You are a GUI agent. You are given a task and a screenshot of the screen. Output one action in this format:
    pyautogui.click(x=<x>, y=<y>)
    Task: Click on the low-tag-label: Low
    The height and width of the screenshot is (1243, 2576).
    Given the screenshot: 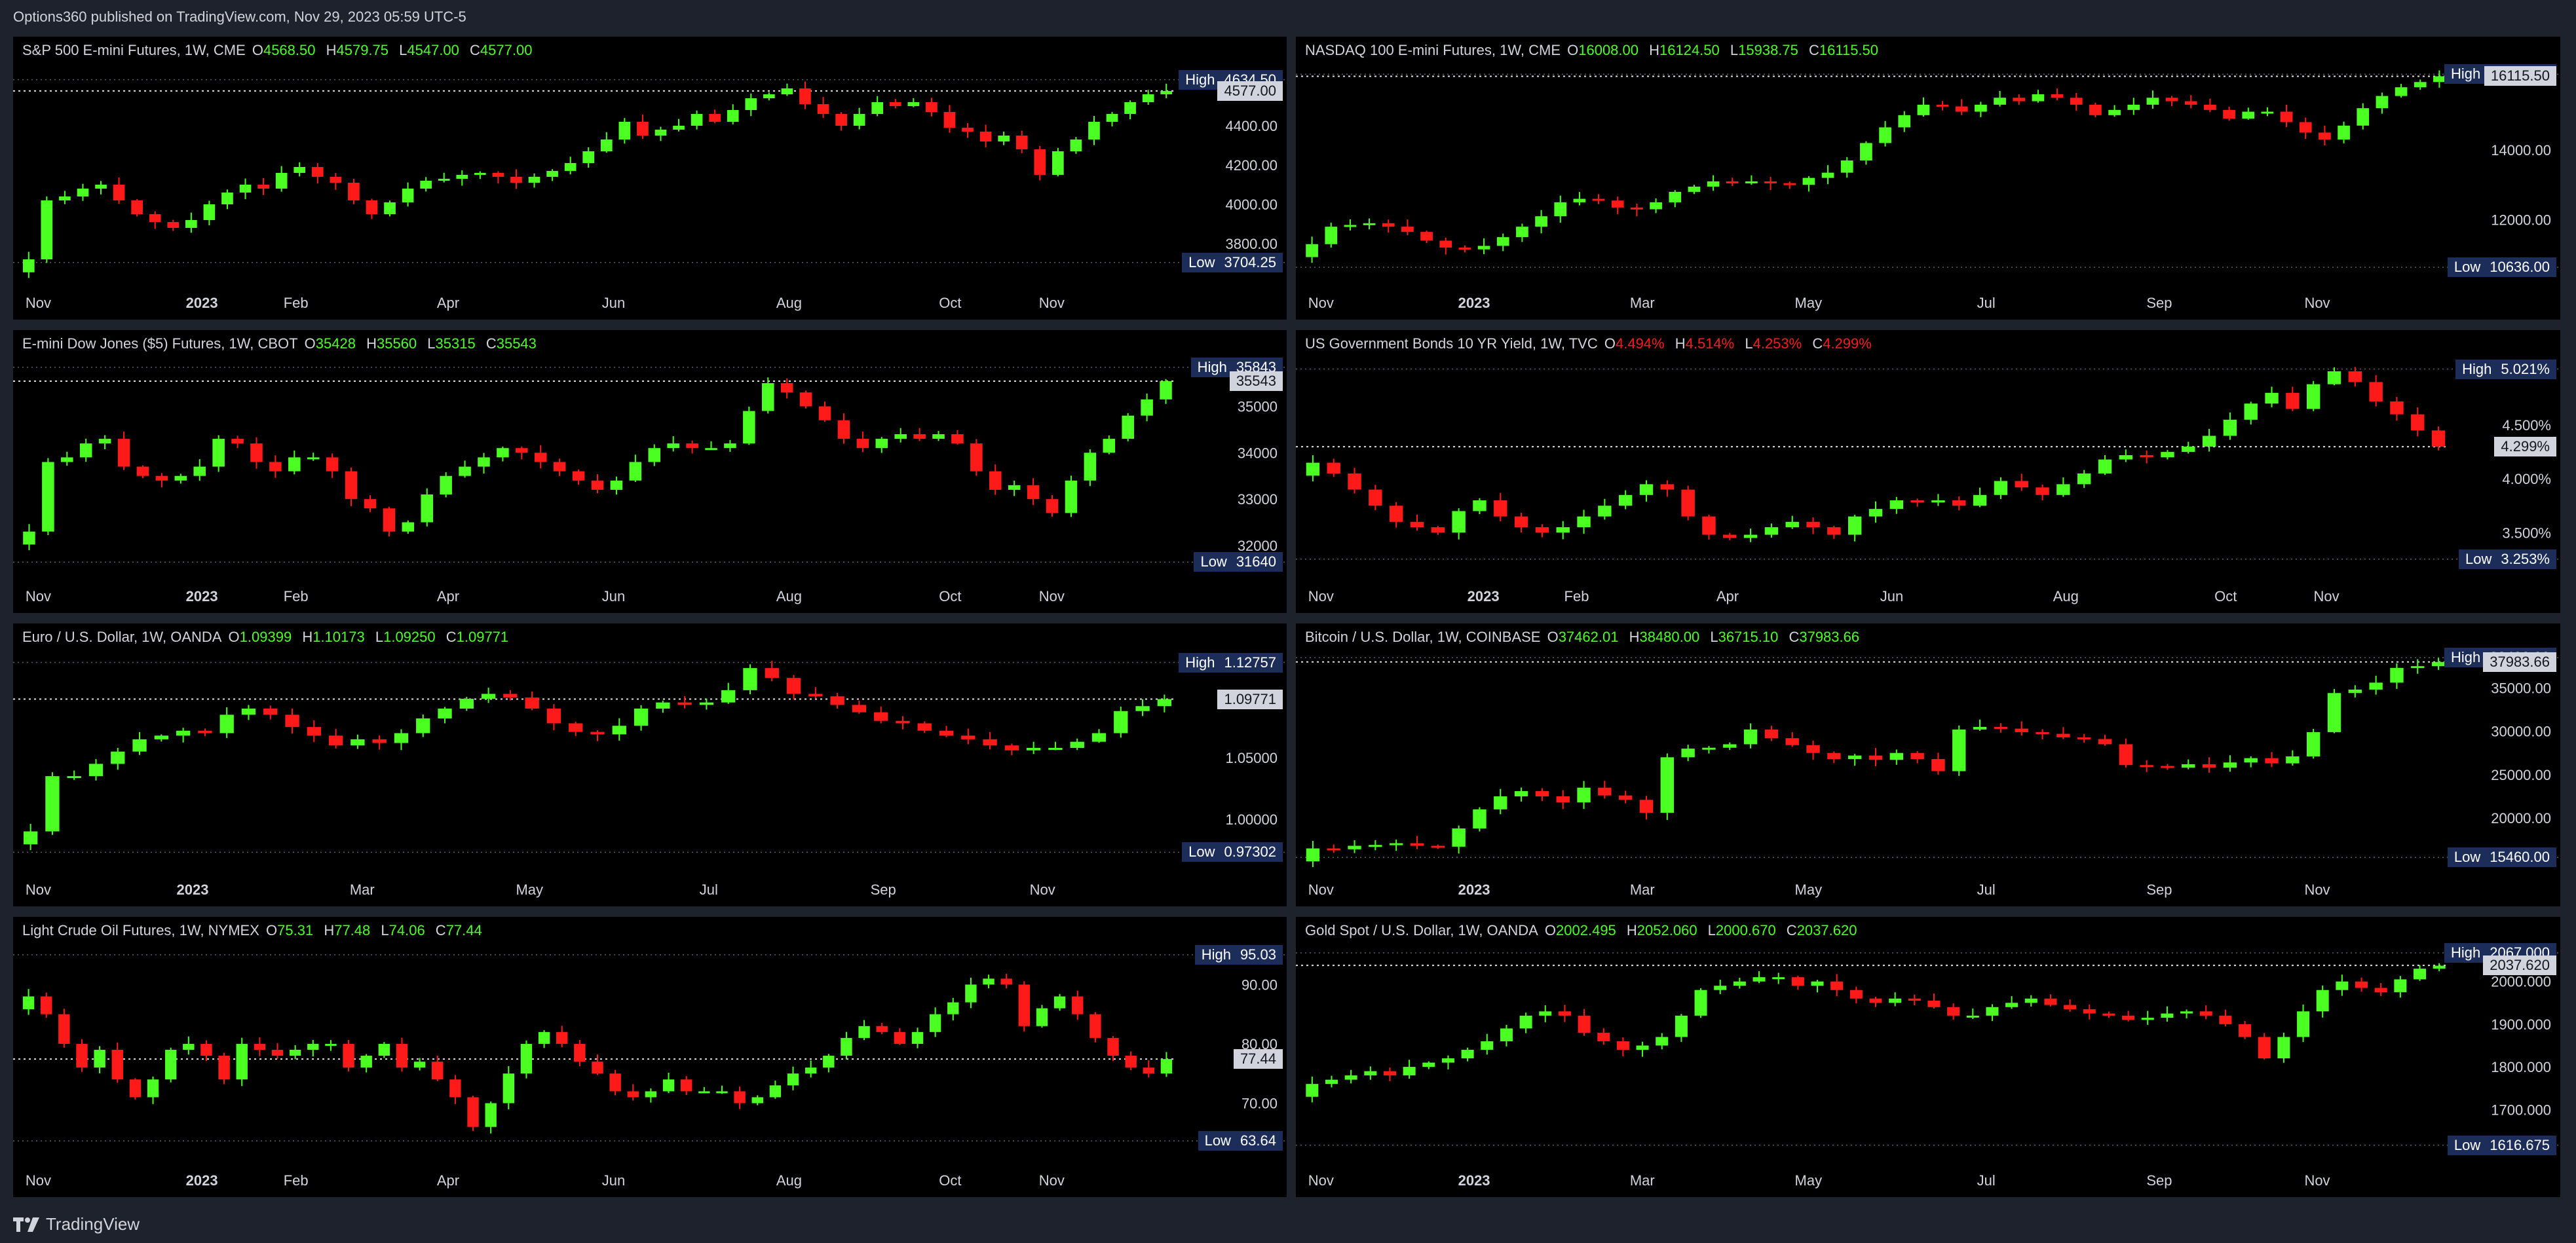 What is the action you would take?
    pyautogui.click(x=2478, y=558)
    